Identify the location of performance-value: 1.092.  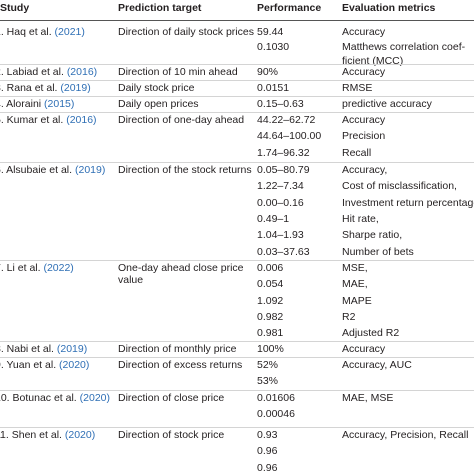
(270, 300).